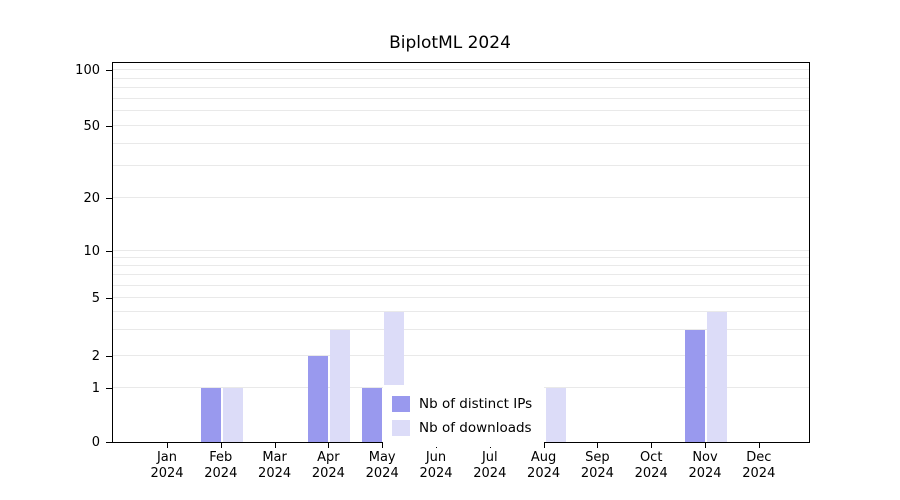  What do you see at coordinates (340, 386) in the screenshot?
I see `bar-downloads-apr` at bounding box center [340, 386].